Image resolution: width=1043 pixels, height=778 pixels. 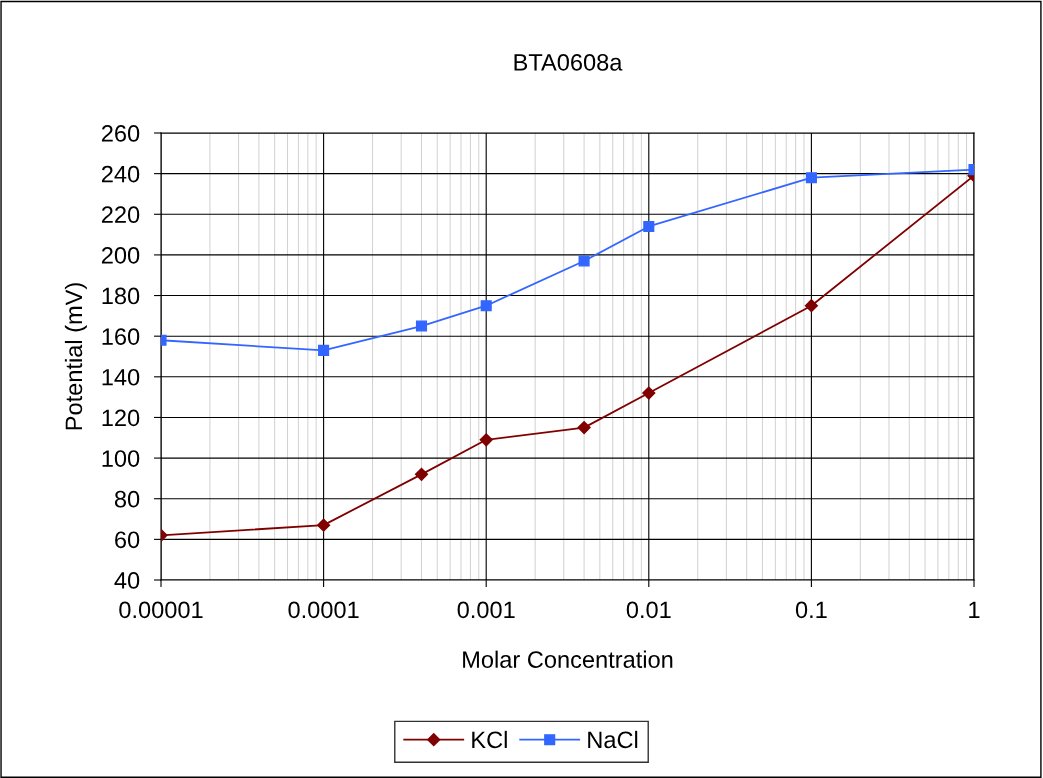 What do you see at coordinates (323, 610) in the screenshot?
I see `x-tick-label: 0.0001` at bounding box center [323, 610].